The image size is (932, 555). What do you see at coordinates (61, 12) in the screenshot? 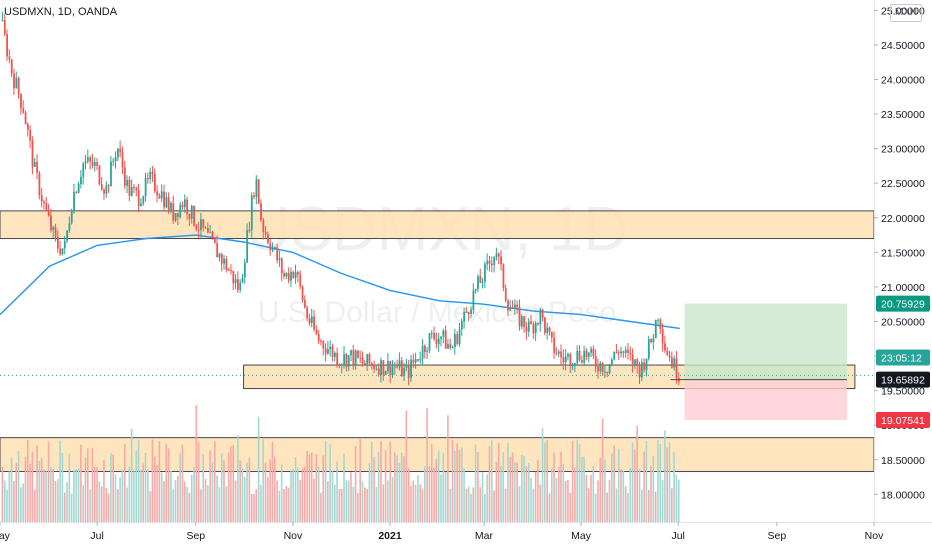
I see `symbol-header: USDMXN, 1D, OANDA` at bounding box center [61, 12].